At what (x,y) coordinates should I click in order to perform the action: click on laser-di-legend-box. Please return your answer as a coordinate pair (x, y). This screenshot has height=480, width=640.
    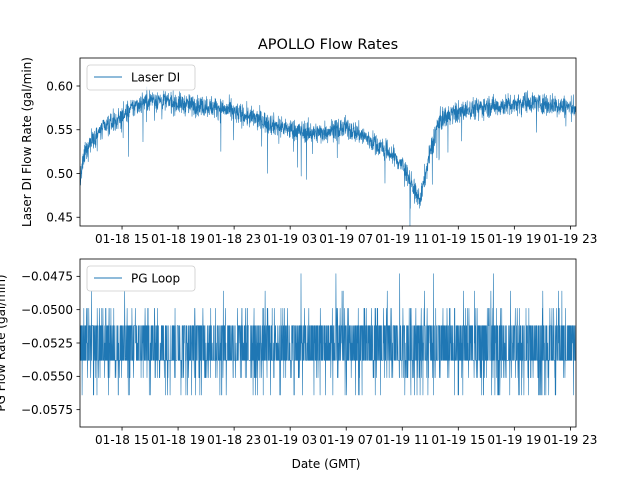
    Looking at the image, I should click on (141, 77).